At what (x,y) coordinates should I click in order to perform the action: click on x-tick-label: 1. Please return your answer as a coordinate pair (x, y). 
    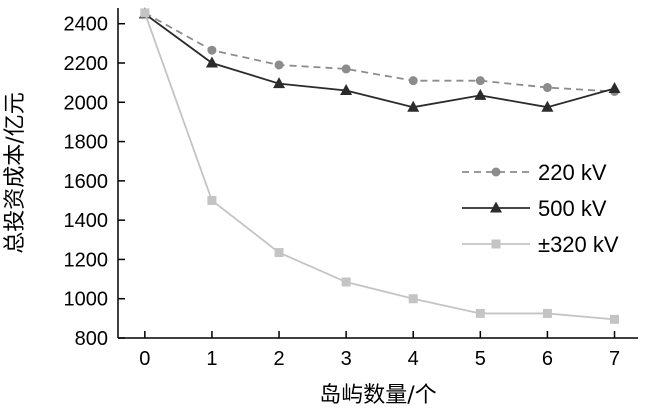
    Looking at the image, I should click on (211, 359).